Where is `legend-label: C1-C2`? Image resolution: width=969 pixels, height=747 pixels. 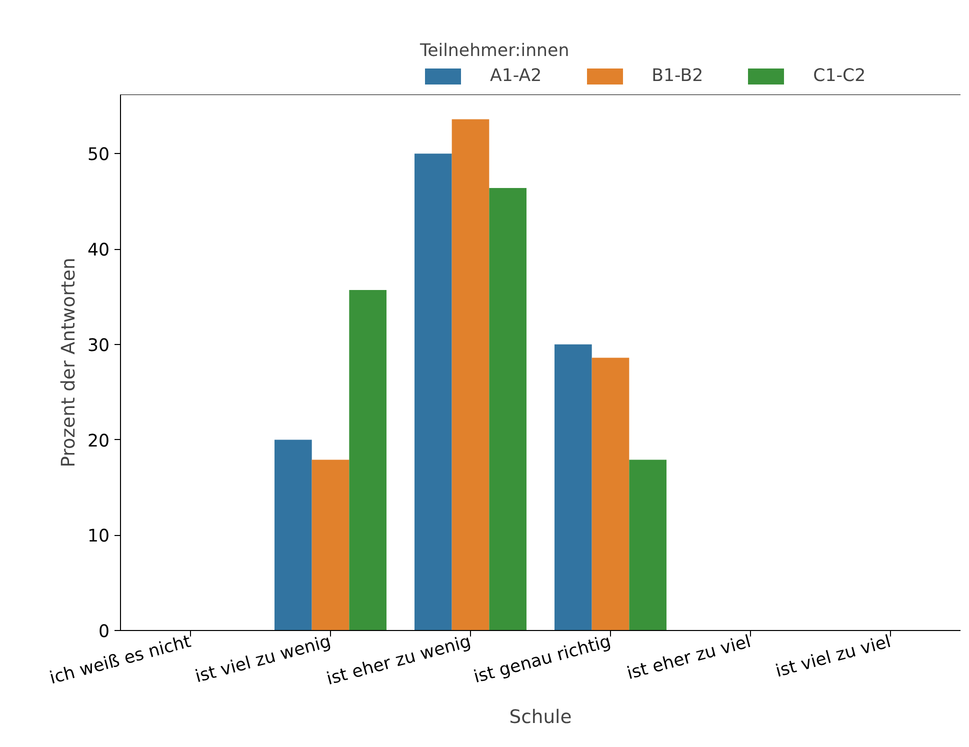
legend-label: C1-C2 is located at coordinates (839, 76).